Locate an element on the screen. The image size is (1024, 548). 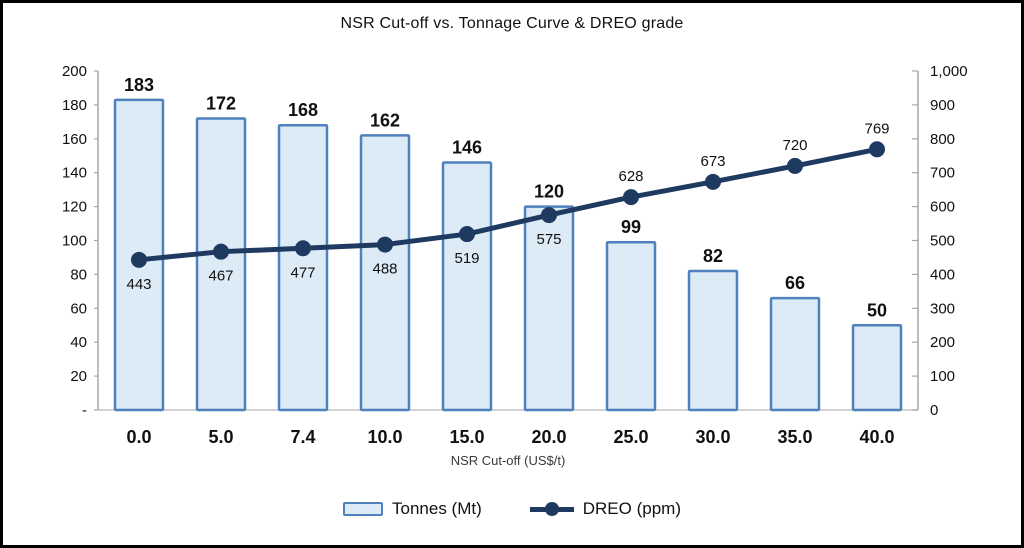
bar-label: 82 is located at coordinates (713, 256).